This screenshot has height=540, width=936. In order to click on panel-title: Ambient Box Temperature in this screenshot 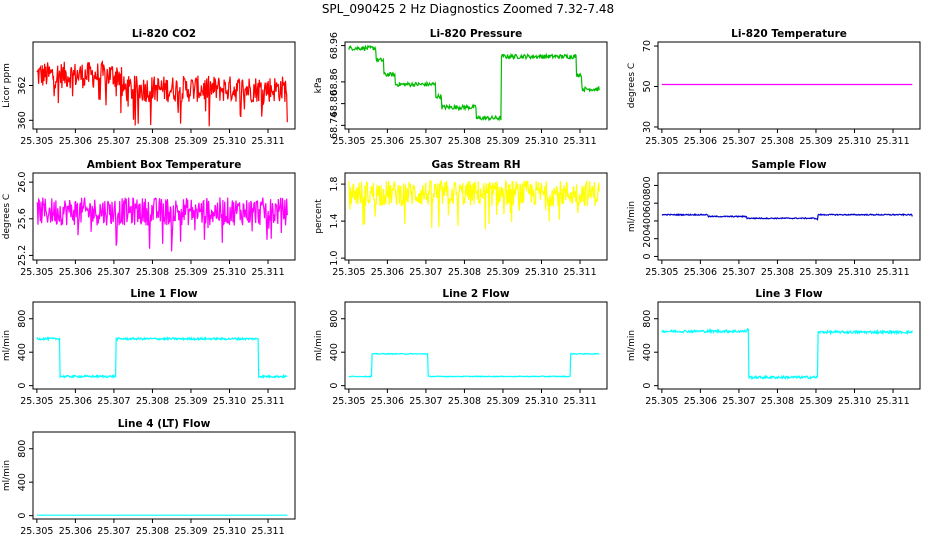, I will do `click(164, 165)`.